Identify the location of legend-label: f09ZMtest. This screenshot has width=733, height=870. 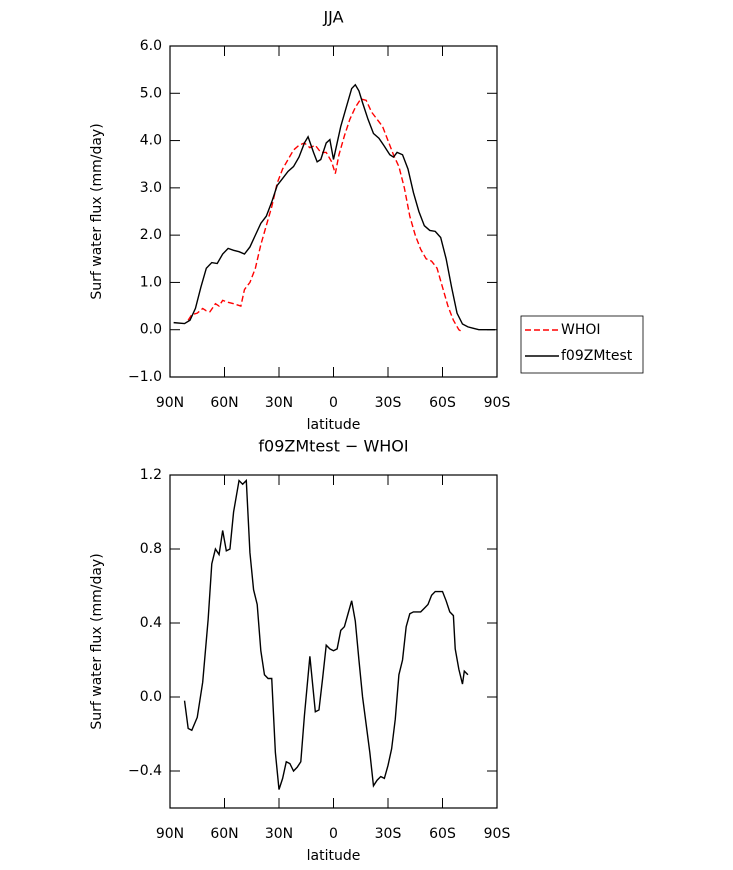
(597, 356).